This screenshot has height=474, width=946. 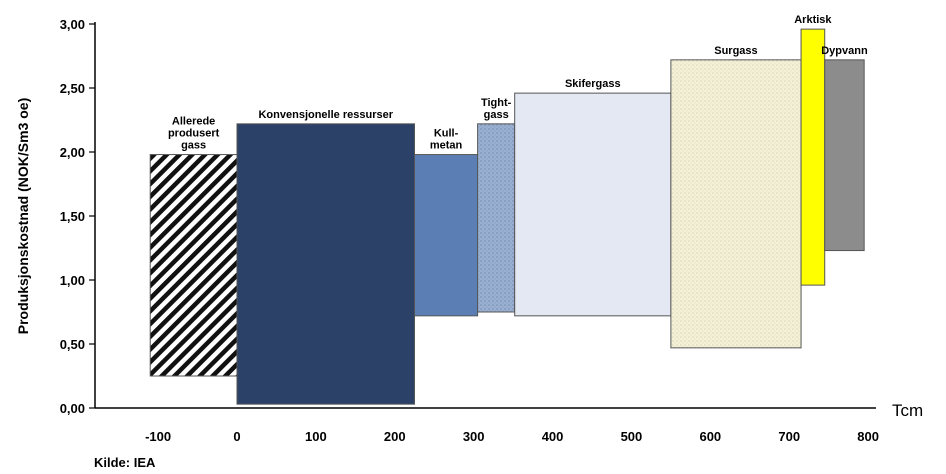 What do you see at coordinates (72, 152) in the screenshot?
I see `y-tick-label: 2,00` at bounding box center [72, 152].